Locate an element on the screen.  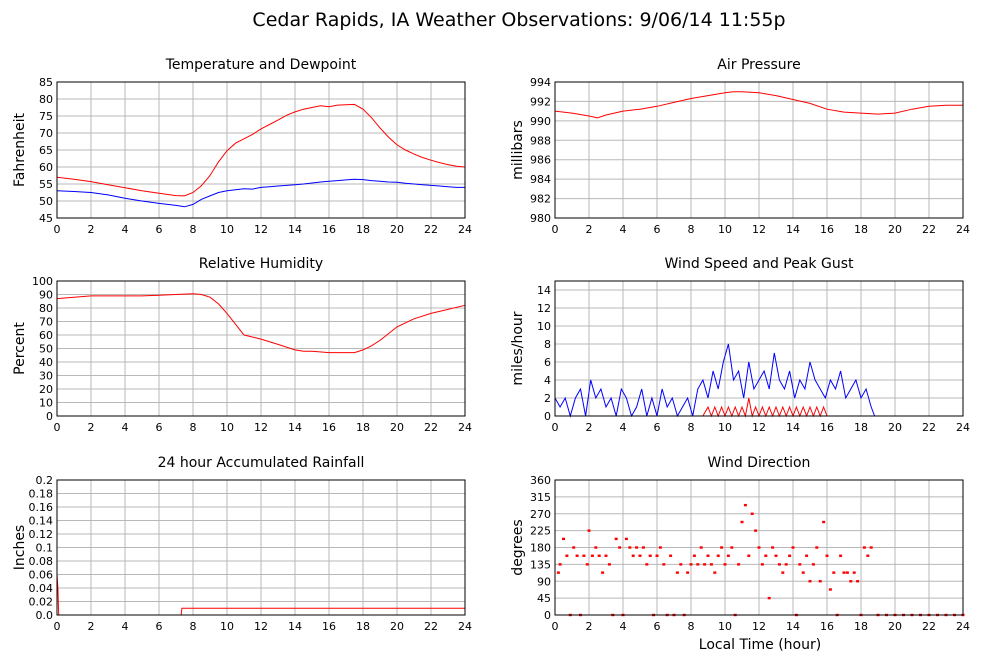
wind-speed-x-tick-label: 16 is located at coordinates (827, 427).